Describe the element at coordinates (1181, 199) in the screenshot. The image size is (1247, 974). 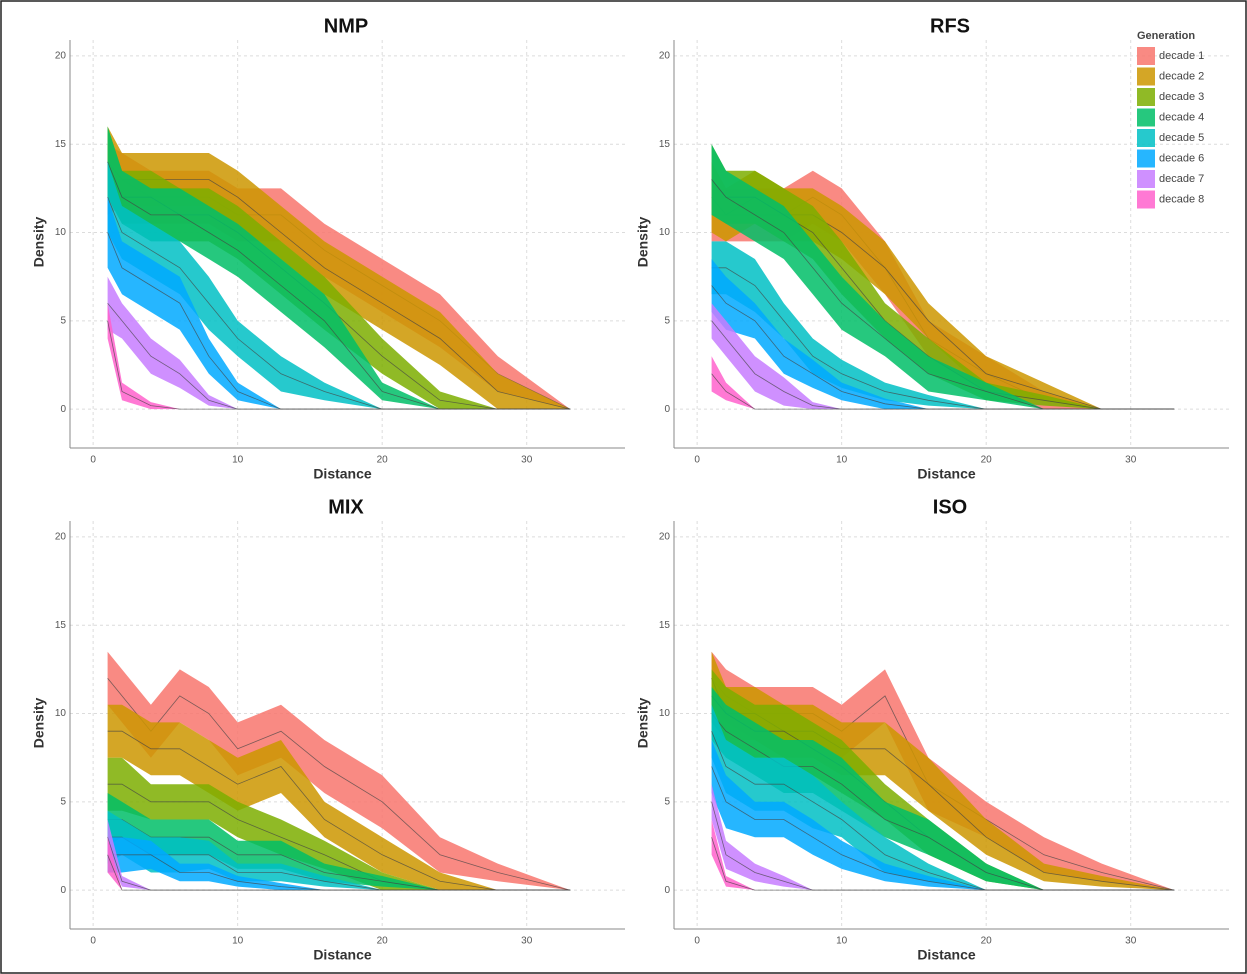
I see `legend-label: decade 8` at that location.